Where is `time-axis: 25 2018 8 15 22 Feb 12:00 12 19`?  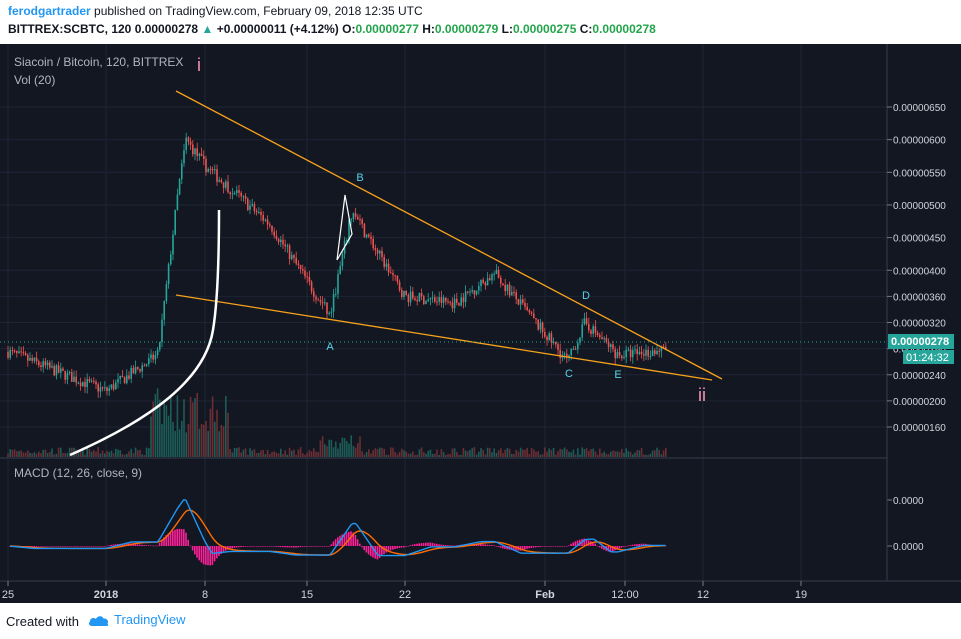
time-axis: 25 2018 8 15 22 Feb 12:00 12 19 is located at coordinates (404, 591).